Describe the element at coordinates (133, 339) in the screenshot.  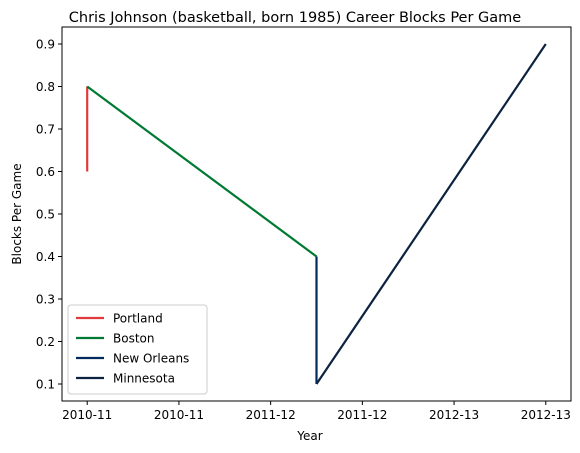
I see `legend-label: Boston` at that location.